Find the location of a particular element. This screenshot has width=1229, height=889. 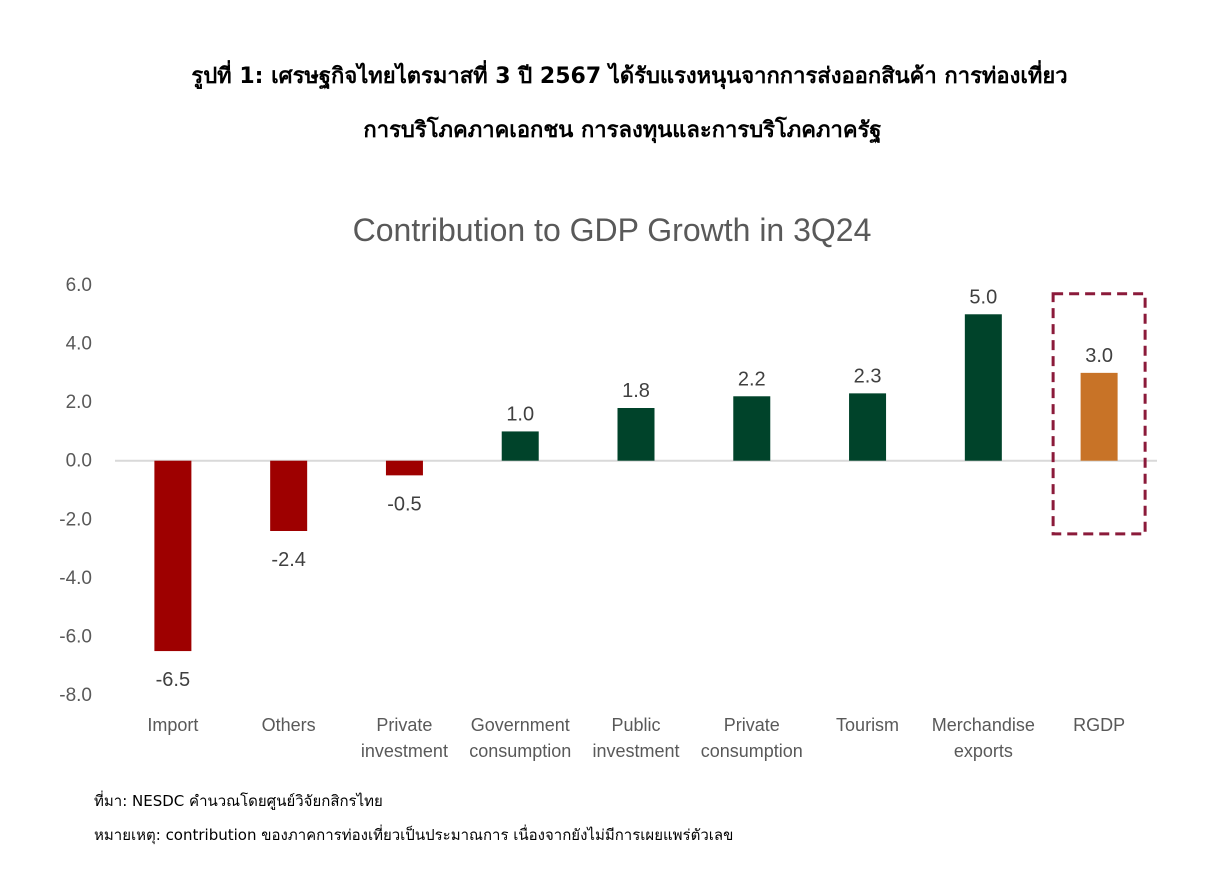

category-label: Merchandise exports is located at coordinates (983, 738).